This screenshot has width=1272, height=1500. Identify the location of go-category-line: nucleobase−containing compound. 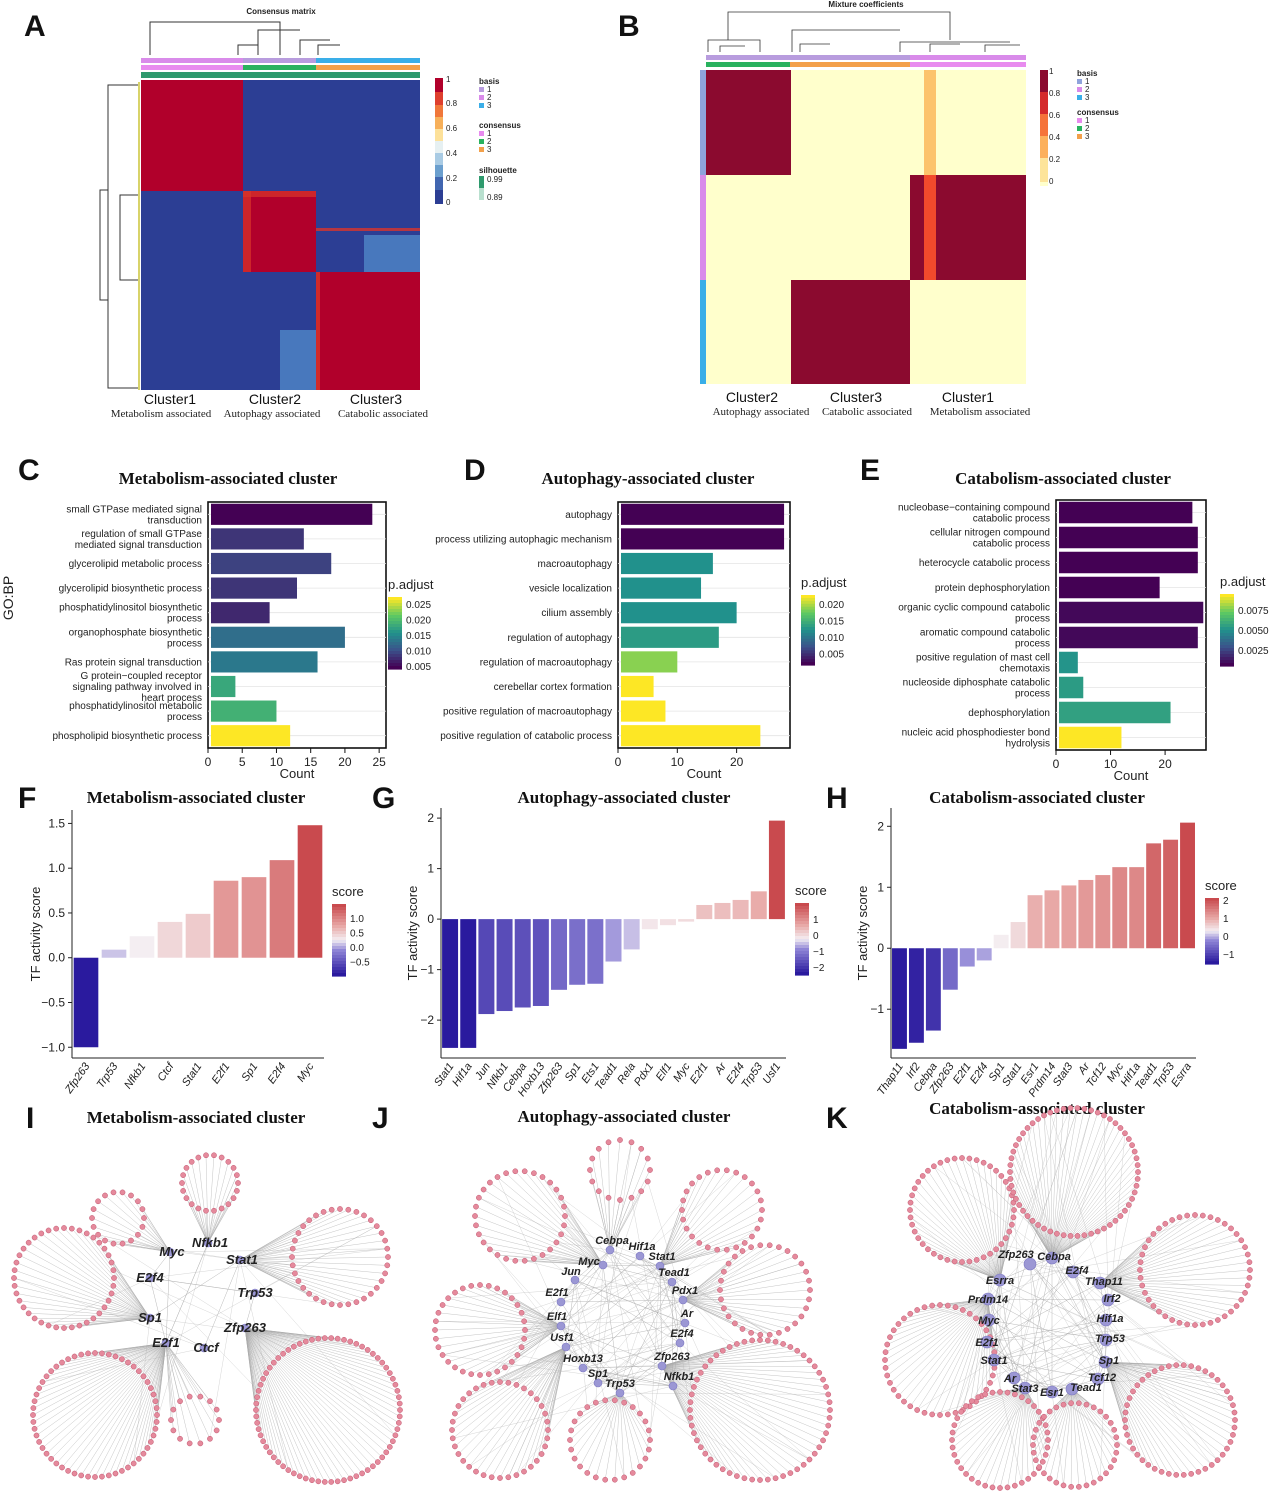
(974, 508).